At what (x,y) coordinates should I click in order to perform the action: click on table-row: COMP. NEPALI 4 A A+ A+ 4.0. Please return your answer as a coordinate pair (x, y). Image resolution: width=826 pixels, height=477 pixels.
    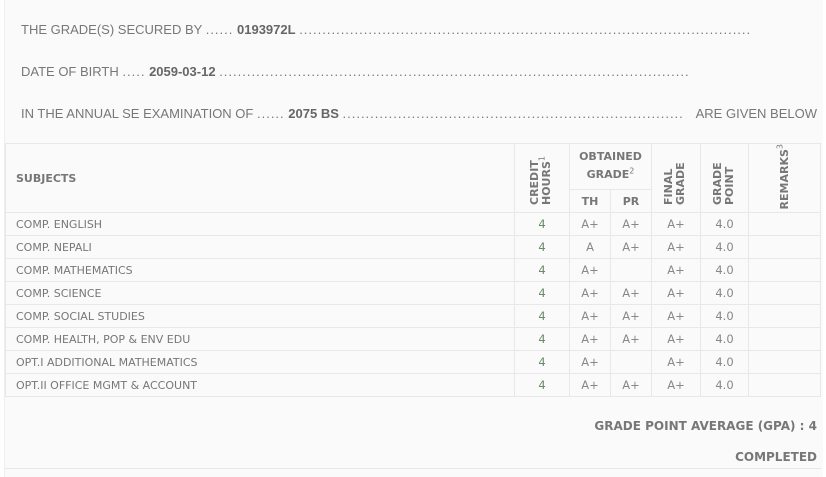
    Looking at the image, I should click on (413, 247).